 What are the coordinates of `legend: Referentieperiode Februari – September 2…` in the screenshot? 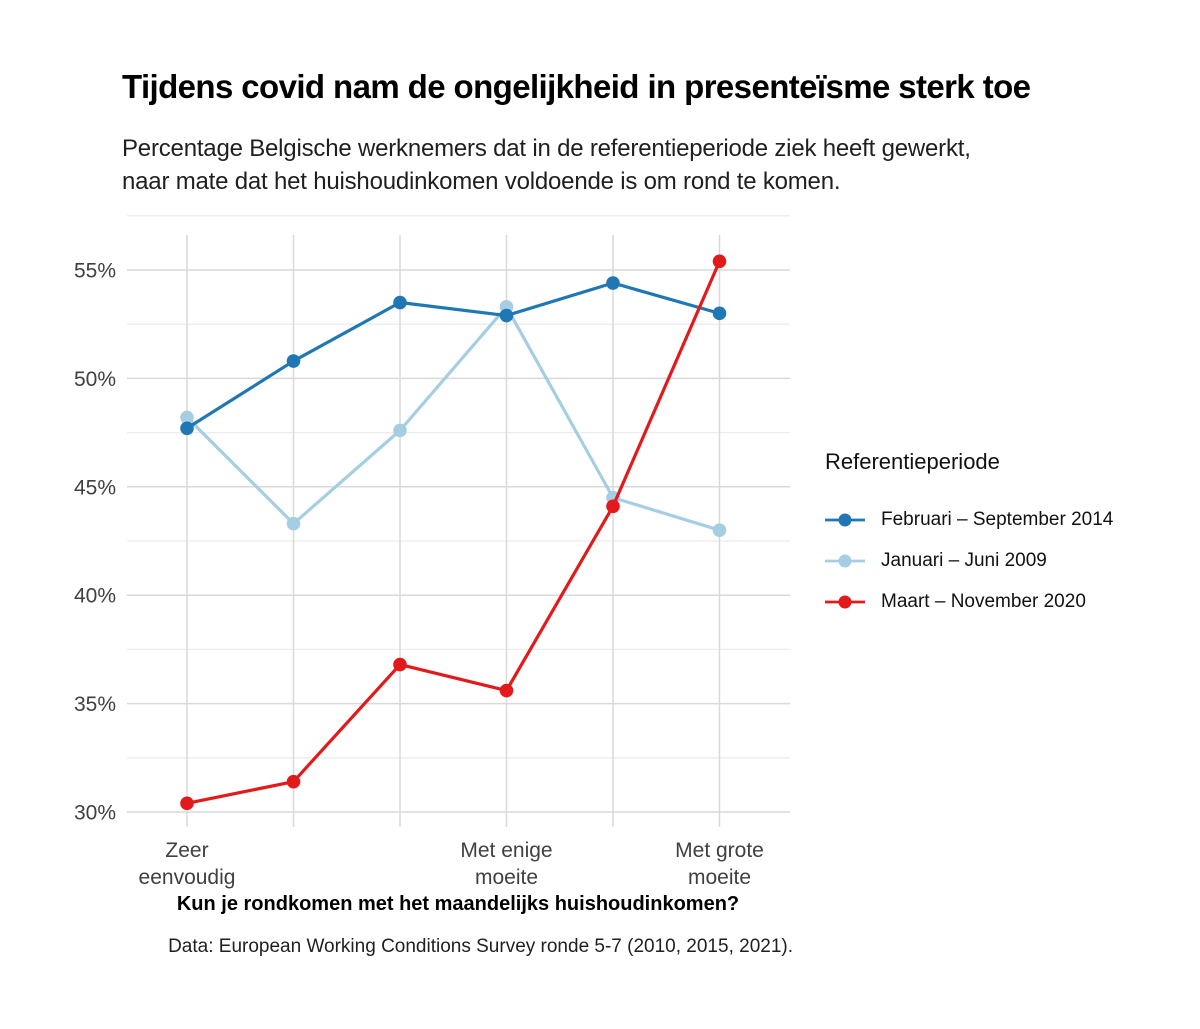 It's located at (990, 535).